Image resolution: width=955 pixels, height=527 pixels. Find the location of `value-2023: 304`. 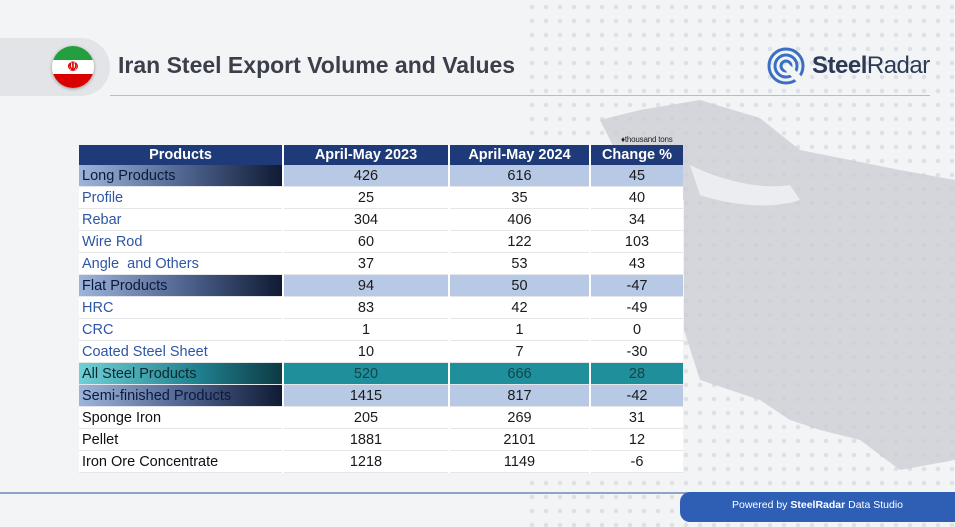

value-2023: 304 is located at coordinates (366, 219).